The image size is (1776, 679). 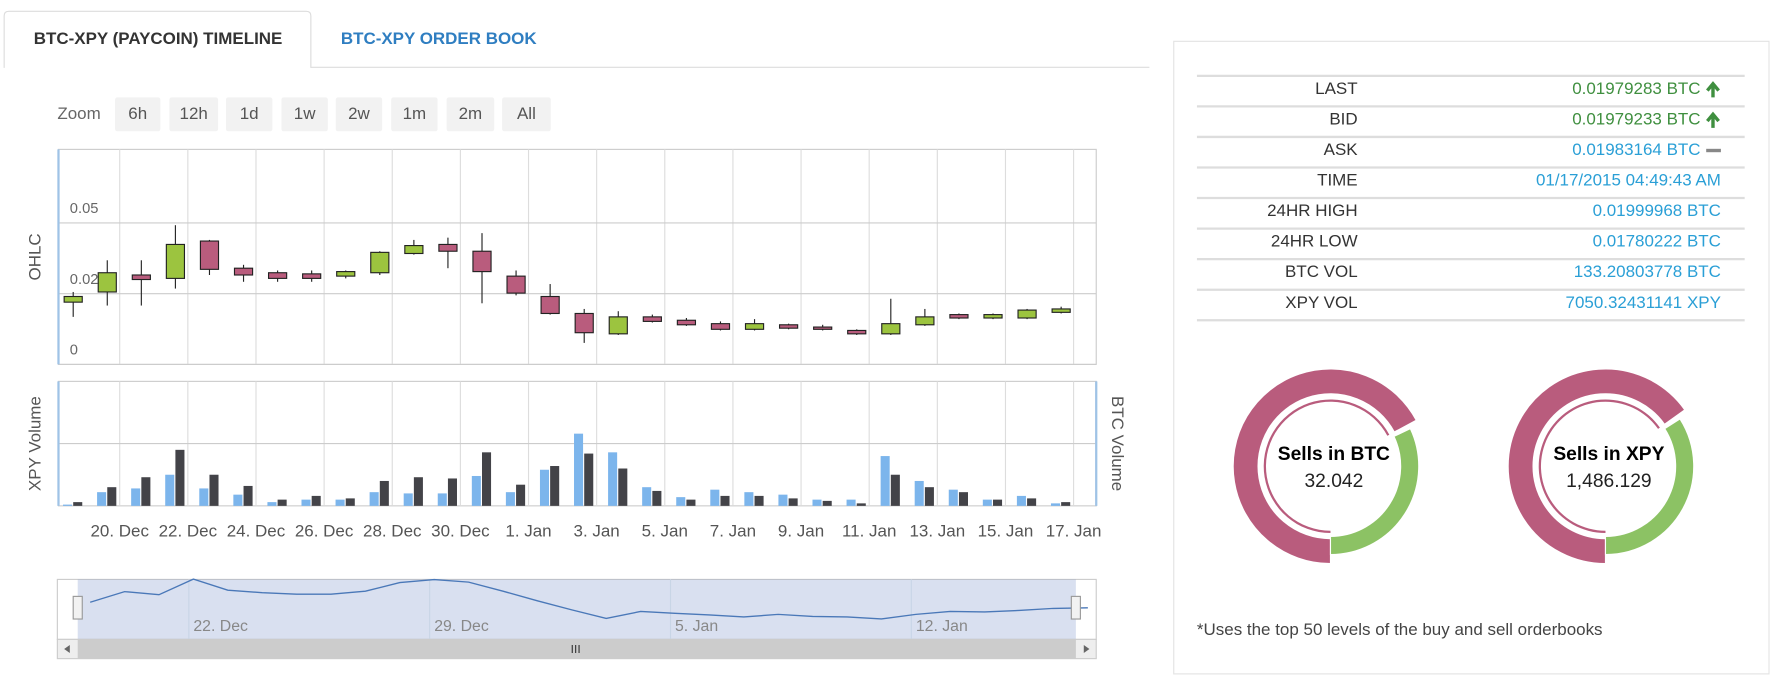 What do you see at coordinates (597, 530) in the screenshot?
I see `x-tick-label: 3. Jan` at bounding box center [597, 530].